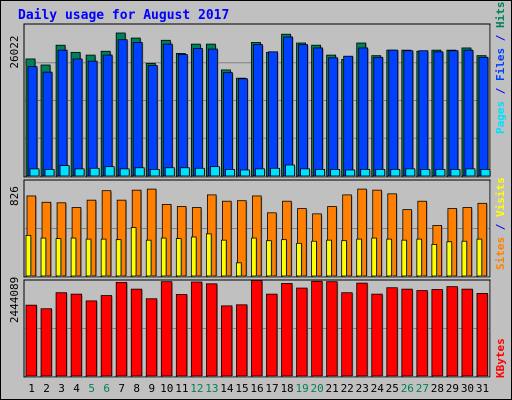 This screenshot has width=512, height=400. Describe the element at coordinates (286, 388) in the screenshot. I see `x-tick-label: 18` at that location.